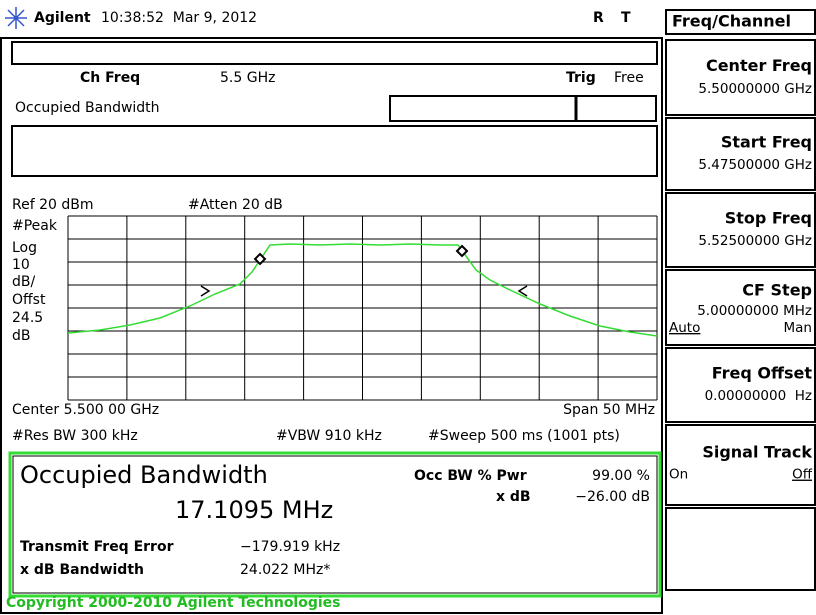  What do you see at coordinates (24, 248) in the screenshot?
I see `scale-label: Log` at bounding box center [24, 248].